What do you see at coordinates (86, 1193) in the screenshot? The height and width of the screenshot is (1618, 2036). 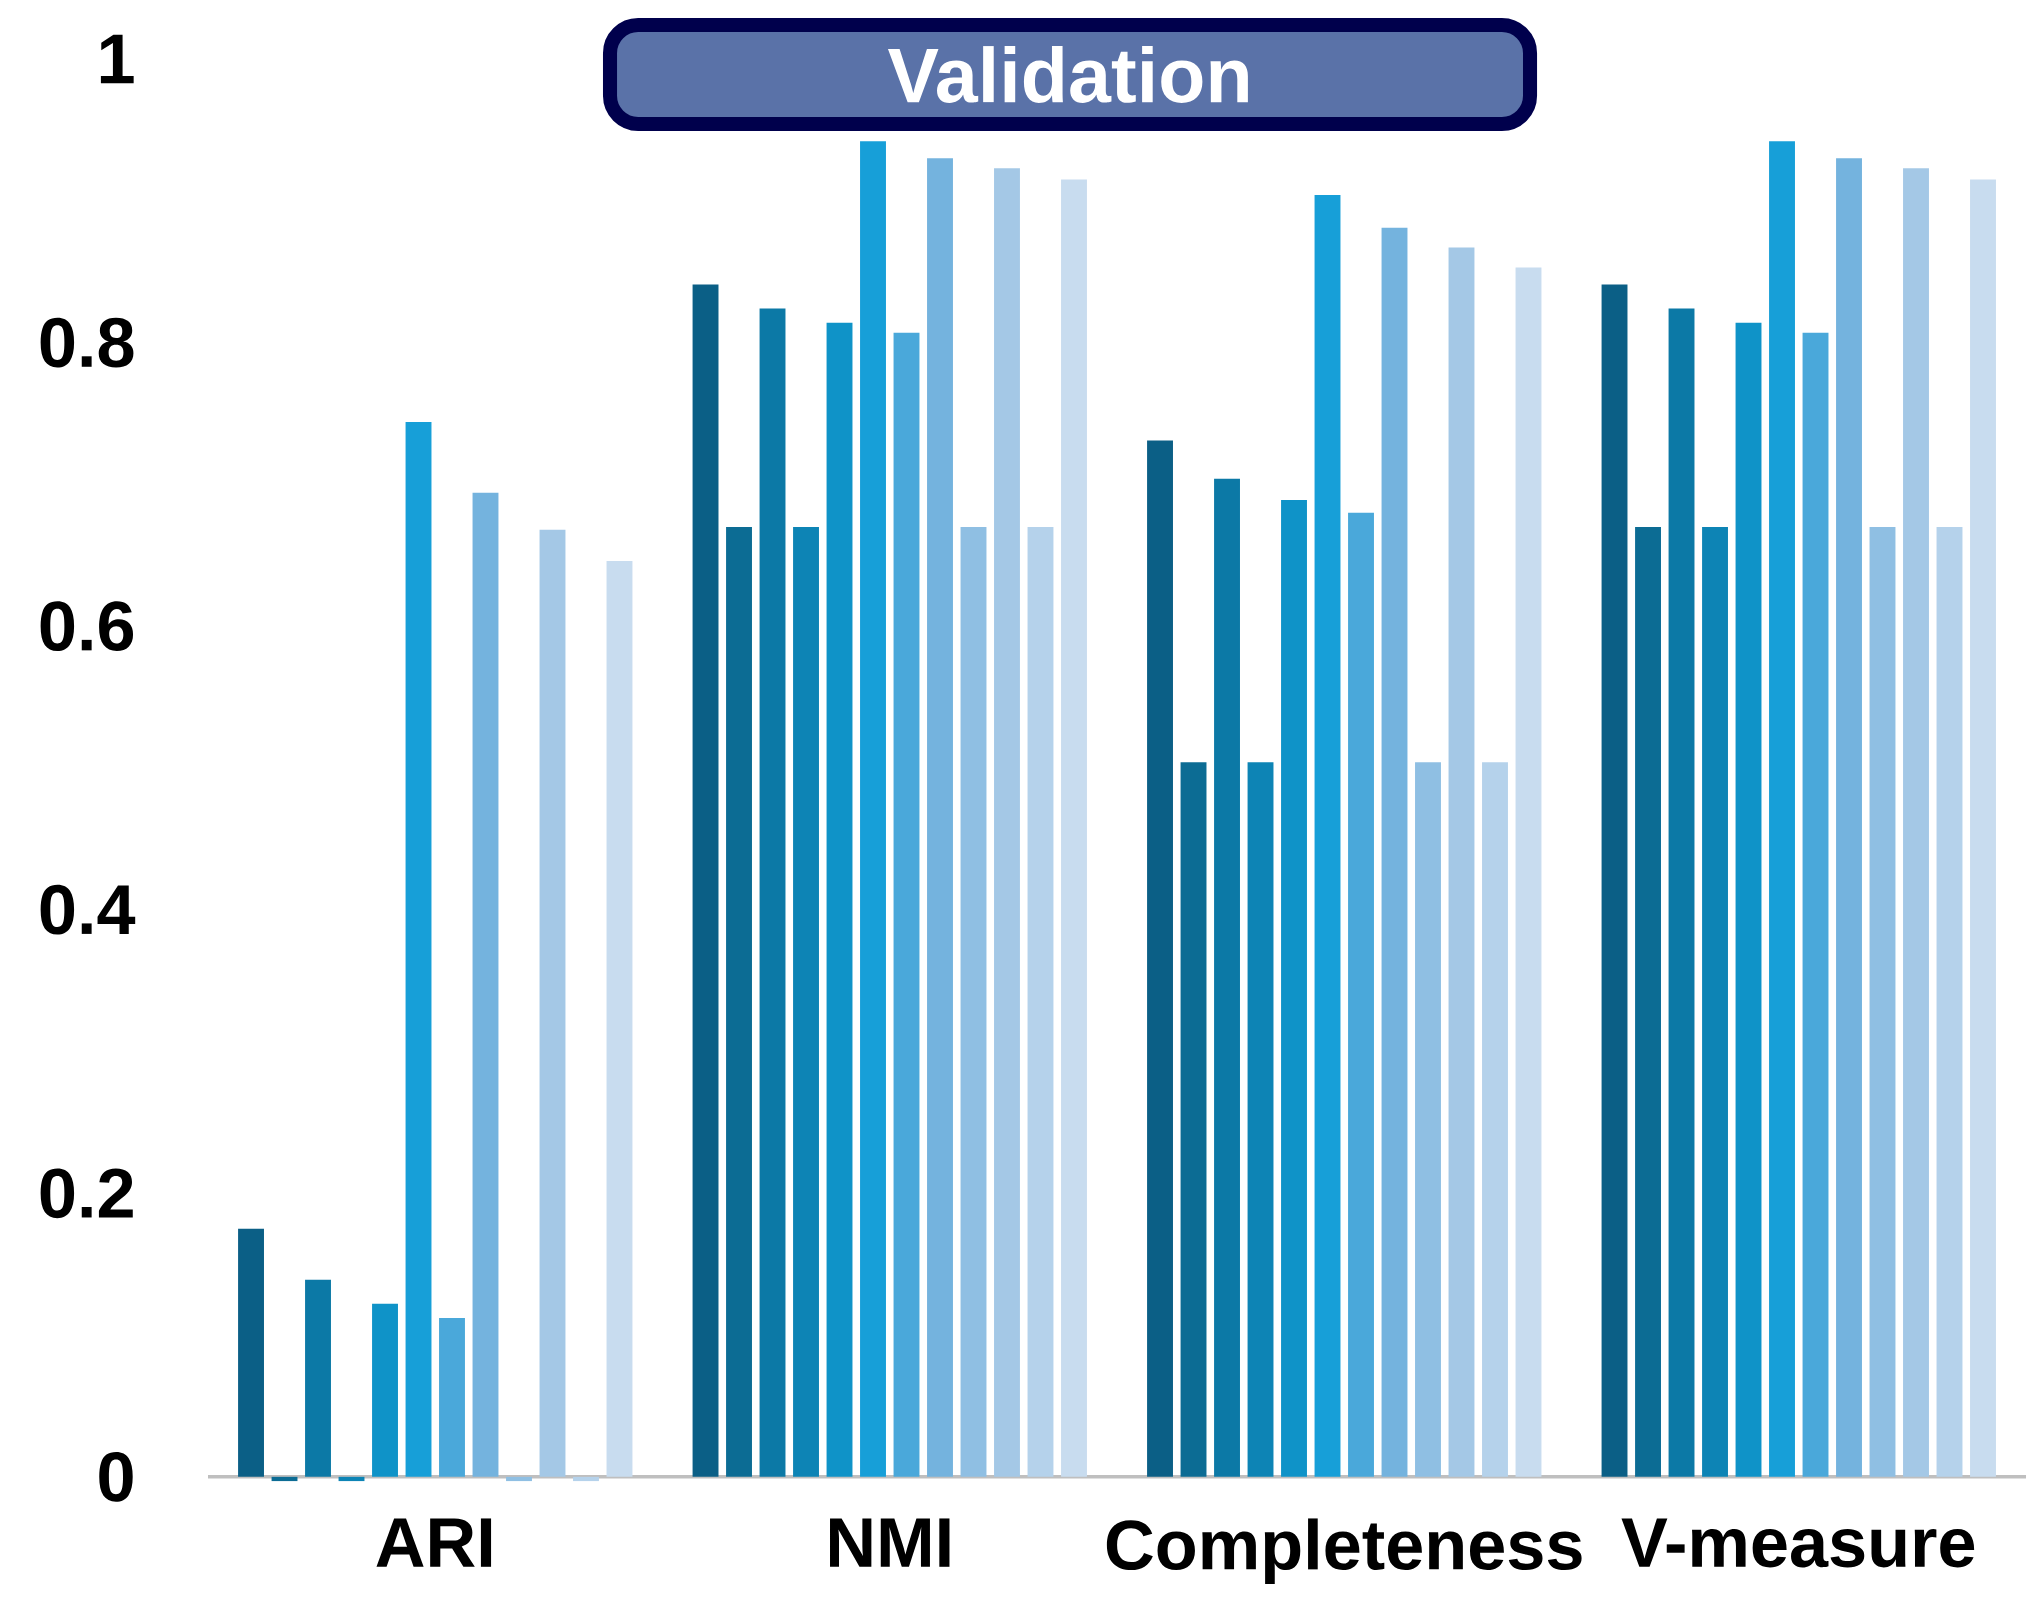 I see `y-tick-label: 0.2` at bounding box center [86, 1193].